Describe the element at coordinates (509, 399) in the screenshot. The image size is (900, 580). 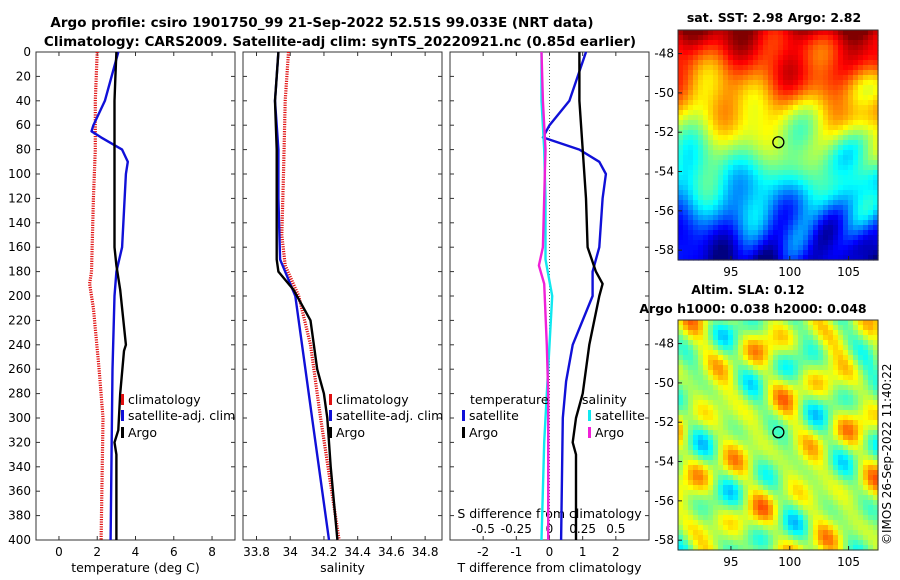
I see `legend-temperature-title: temperature` at that location.